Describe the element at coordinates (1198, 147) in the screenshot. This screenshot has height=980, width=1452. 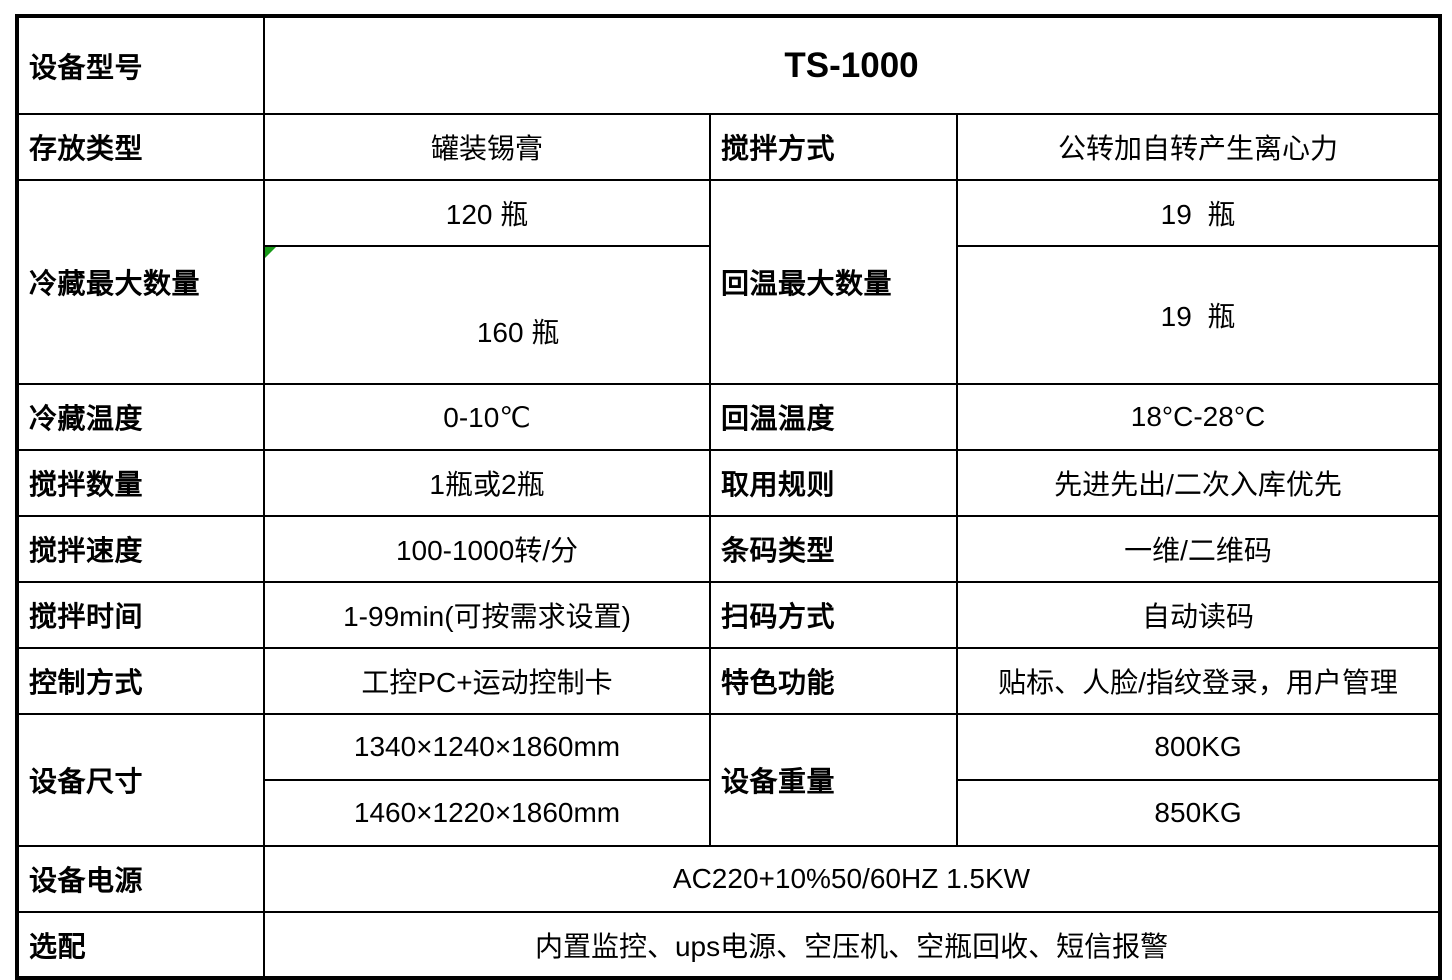
I see `value-mixing-method: 公转加自转产生离心力` at that location.